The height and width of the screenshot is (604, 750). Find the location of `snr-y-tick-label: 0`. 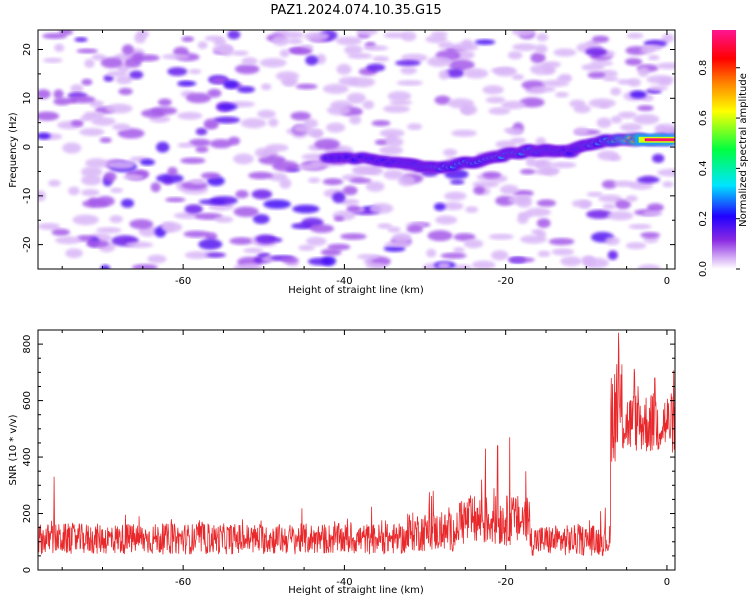

snr-y-tick-label: 0 is located at coordinates (27, 570).